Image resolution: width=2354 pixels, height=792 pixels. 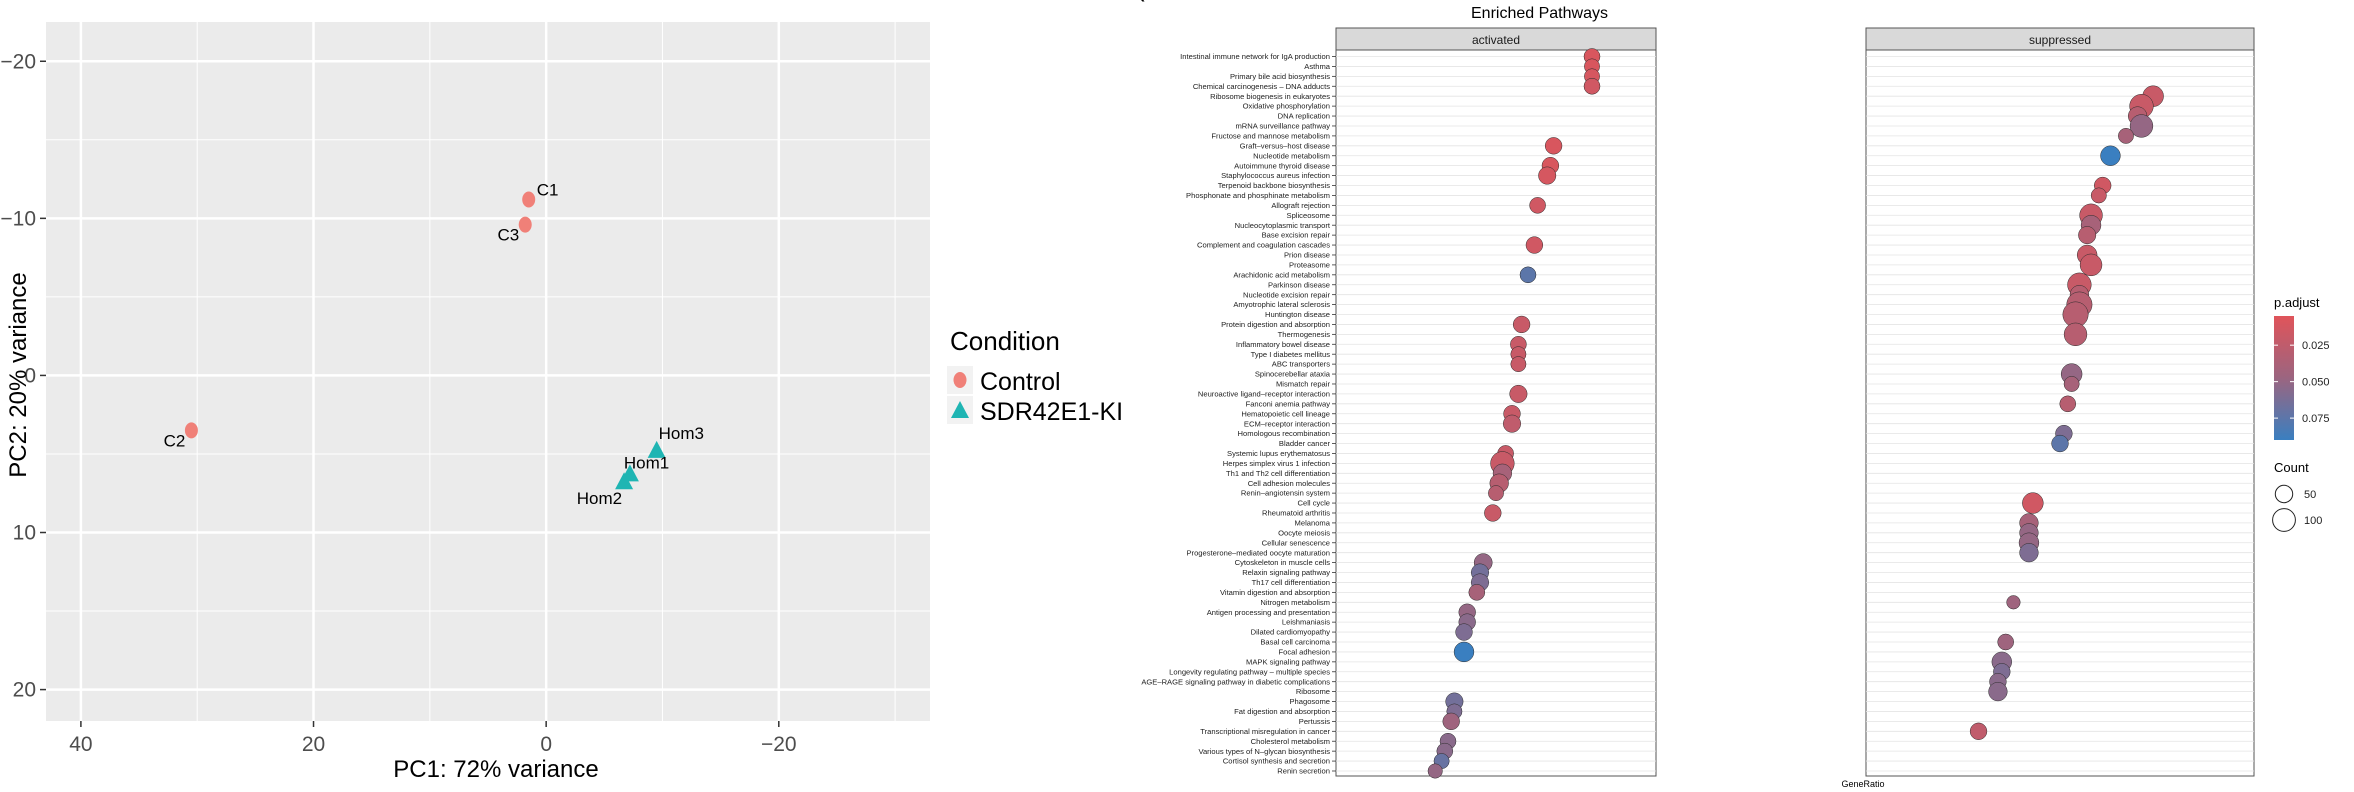 What do you see at coordinates (1297, 314) in the screenshot?
I see `pathway-label: Huntington disease` at bounding box center [1297, 314].